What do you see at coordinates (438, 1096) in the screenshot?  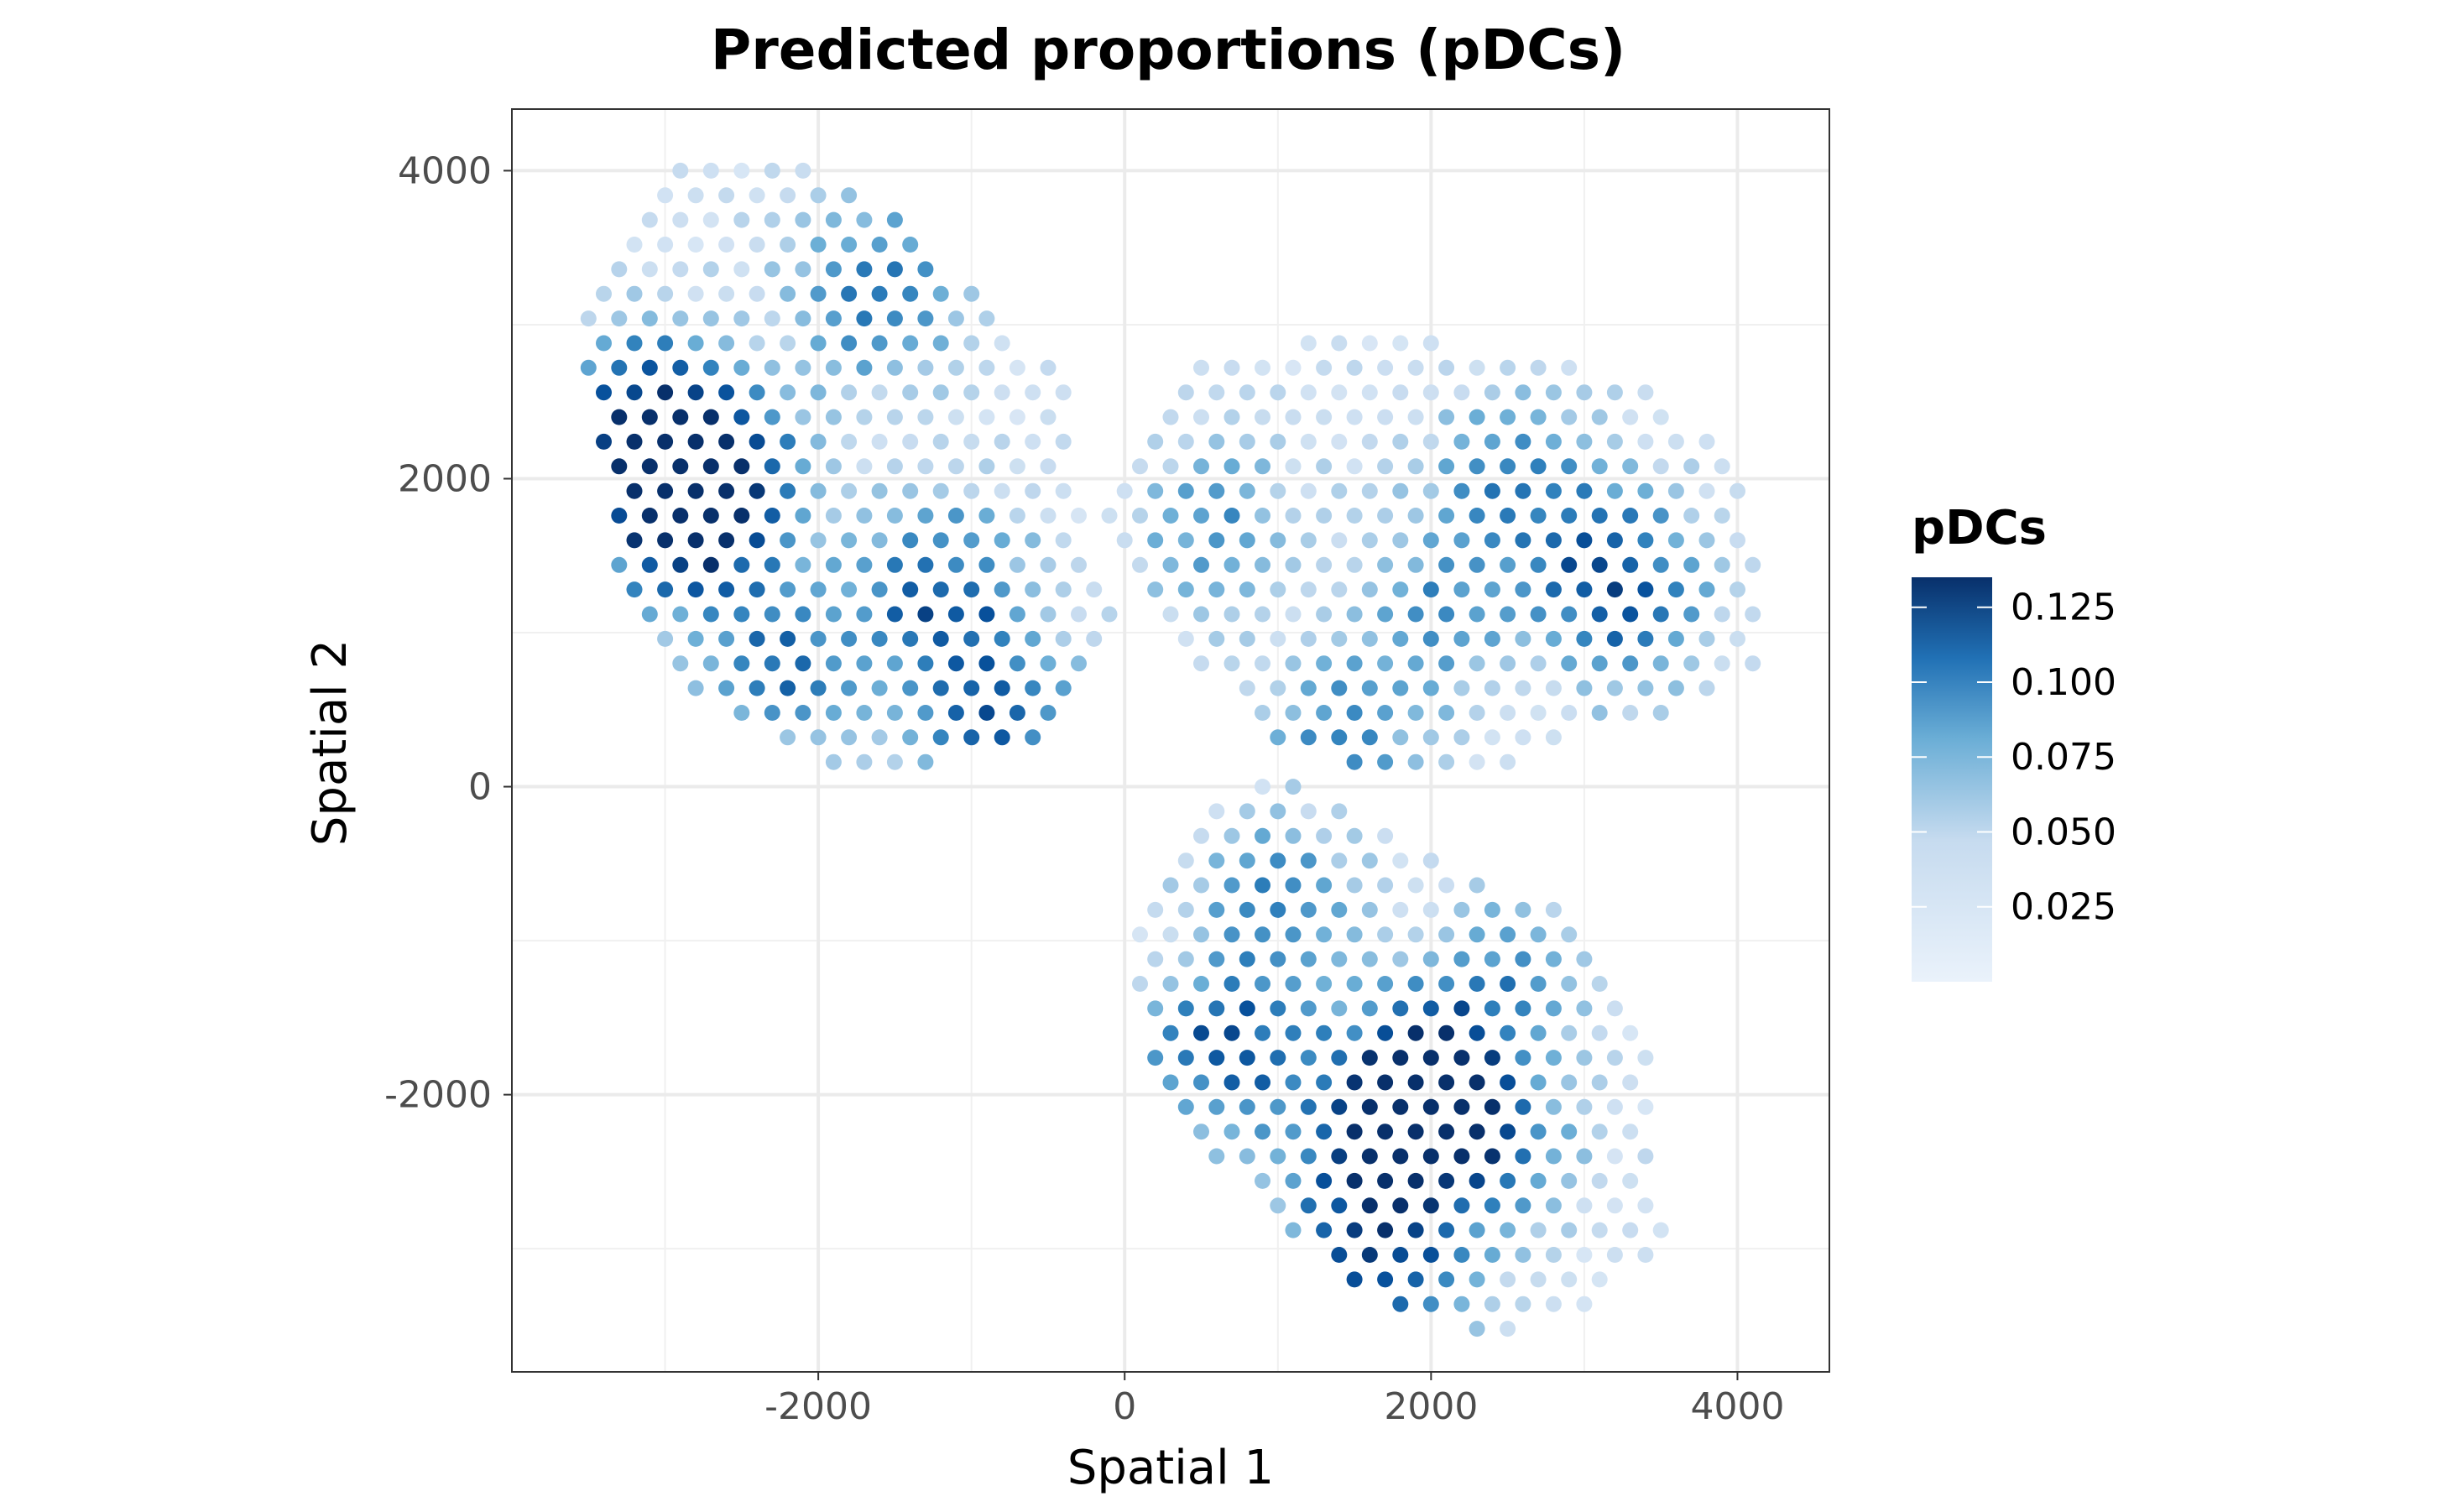 I see `y-tick-label: -2000` at bounding box center [438, 1096].